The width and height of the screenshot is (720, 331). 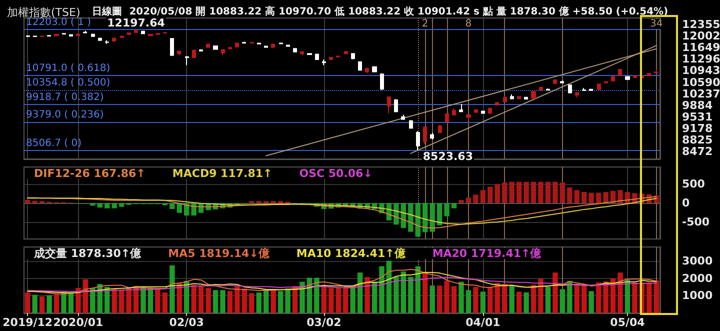 What do you see at coordinates (59, 22) in the screenshot?
I see `ref-line-label: 12203.0 ( 1 )` at bounding box center [59, 22].